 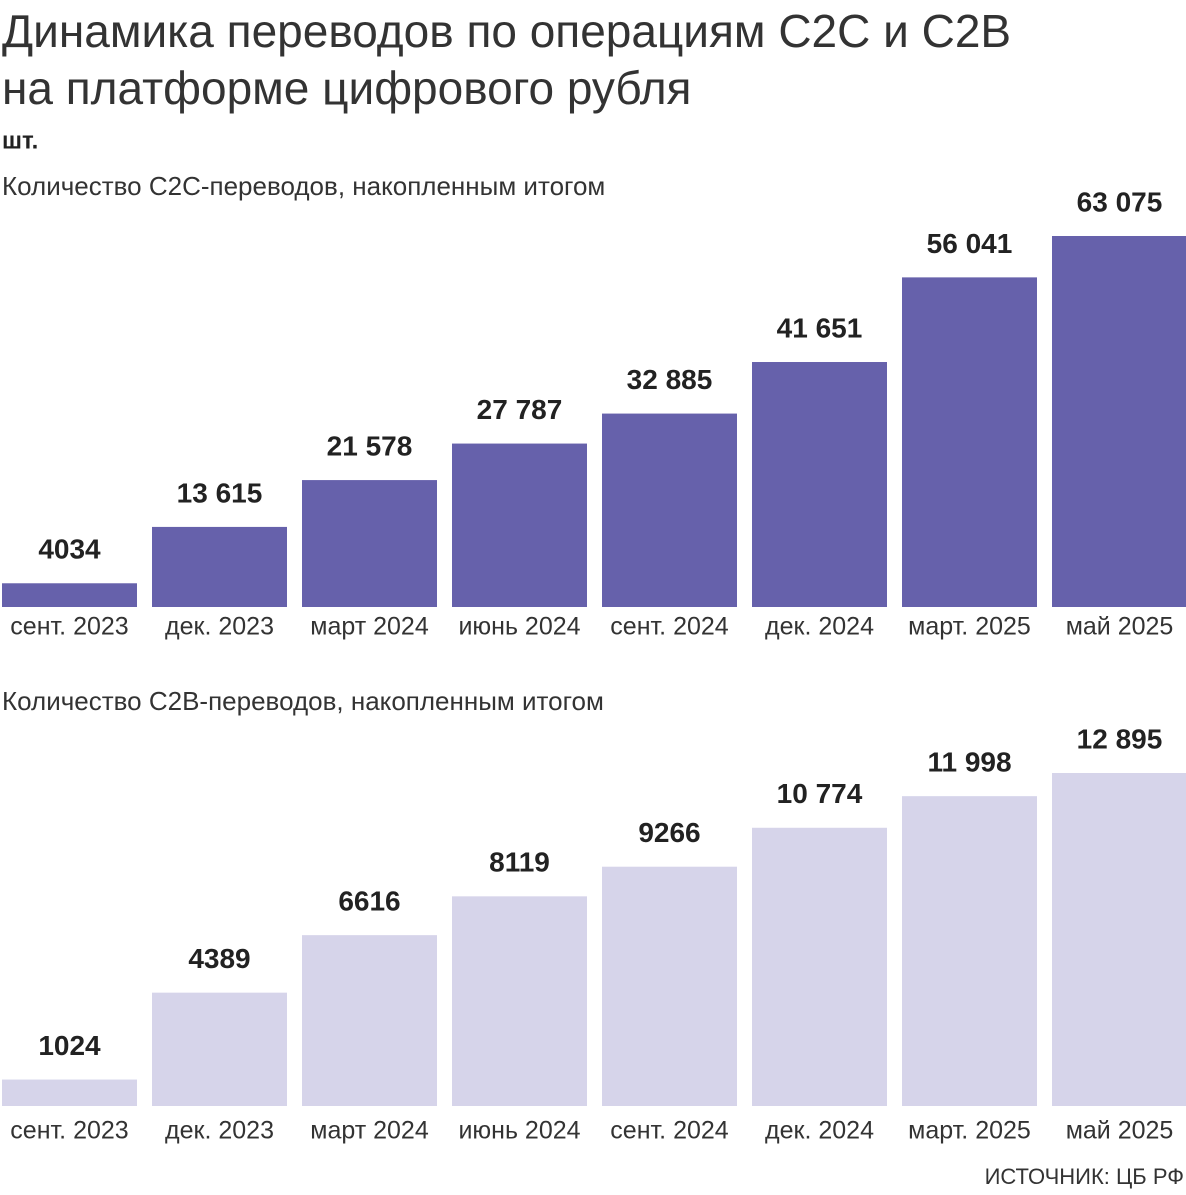 What do you see at coordinates (370, 445) in the screenshot?
I see `value-label: 21 578` at bounding box center [370, 445].